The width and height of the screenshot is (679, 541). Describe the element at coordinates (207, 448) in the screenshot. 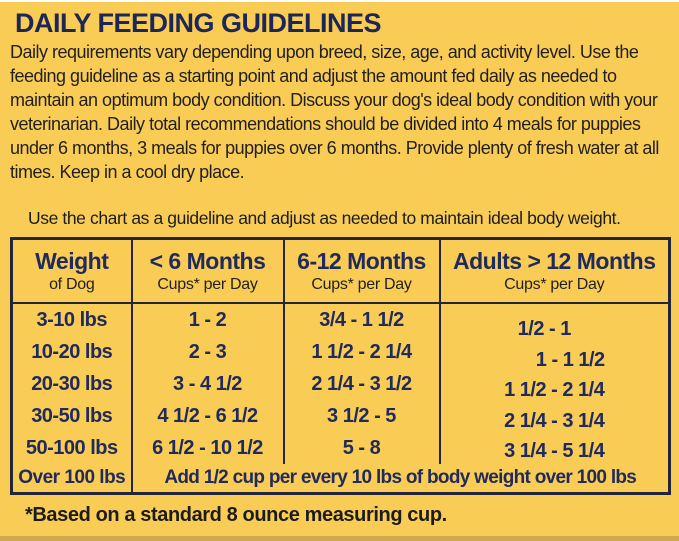

I see `under6-cell: 6 1/2 - 10 1/2` at that location.